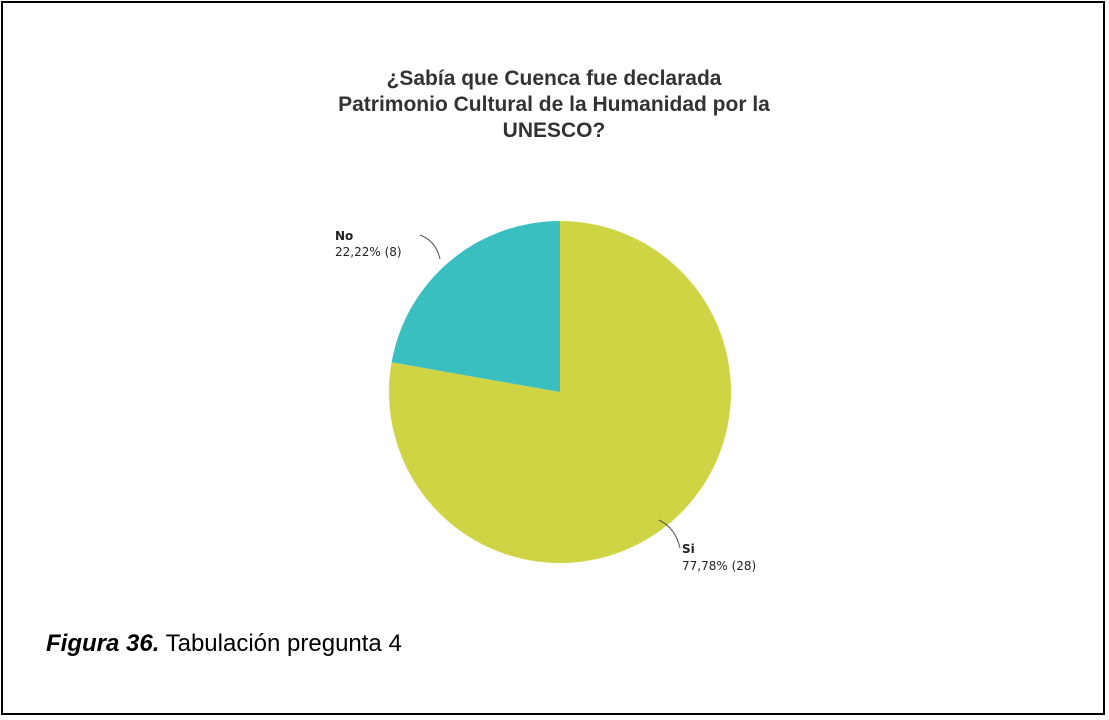 This screenshot has height=720, width=1109. Describe the element at coordinates (475, 306) in the screenshot. I see `pie-slice-no` at that location.